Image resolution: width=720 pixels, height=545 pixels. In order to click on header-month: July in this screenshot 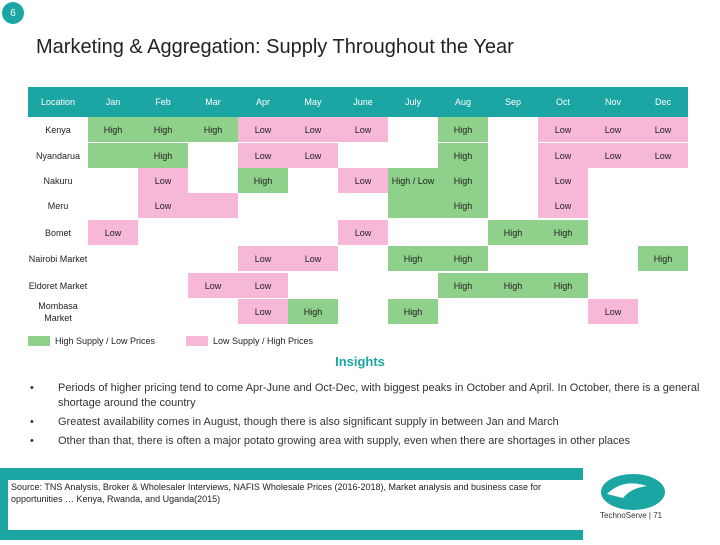, I will do `click(412, 102)`.